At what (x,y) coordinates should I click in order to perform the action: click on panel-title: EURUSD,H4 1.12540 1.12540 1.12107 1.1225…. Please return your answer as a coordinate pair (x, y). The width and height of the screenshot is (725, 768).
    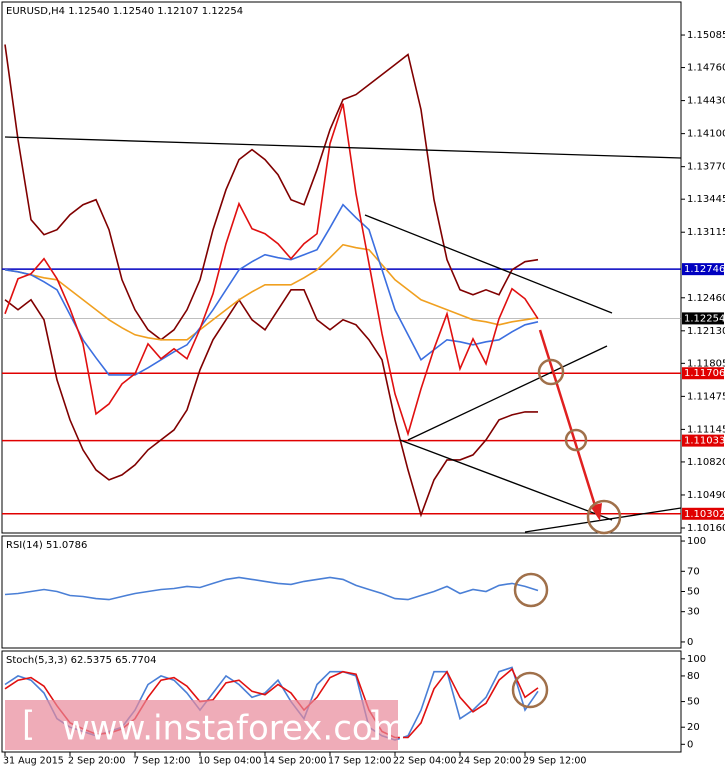
    Looking at the image, I should click on (124, 11).